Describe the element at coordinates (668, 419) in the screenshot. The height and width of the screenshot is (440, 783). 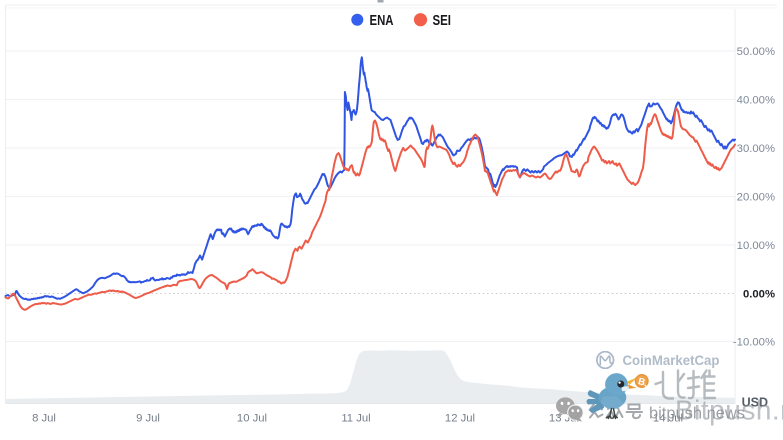
I see `svg-text: 14 Jul` at that location.